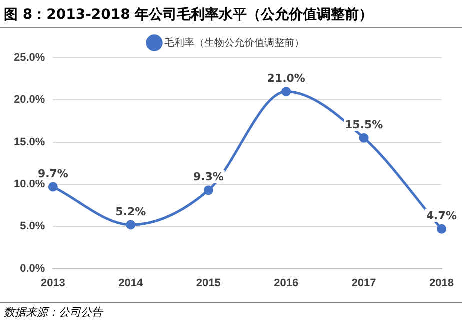  Describe the element at coordinates (442, 283) in the screenshot. I see `x-tick-label: 2018` at that location.